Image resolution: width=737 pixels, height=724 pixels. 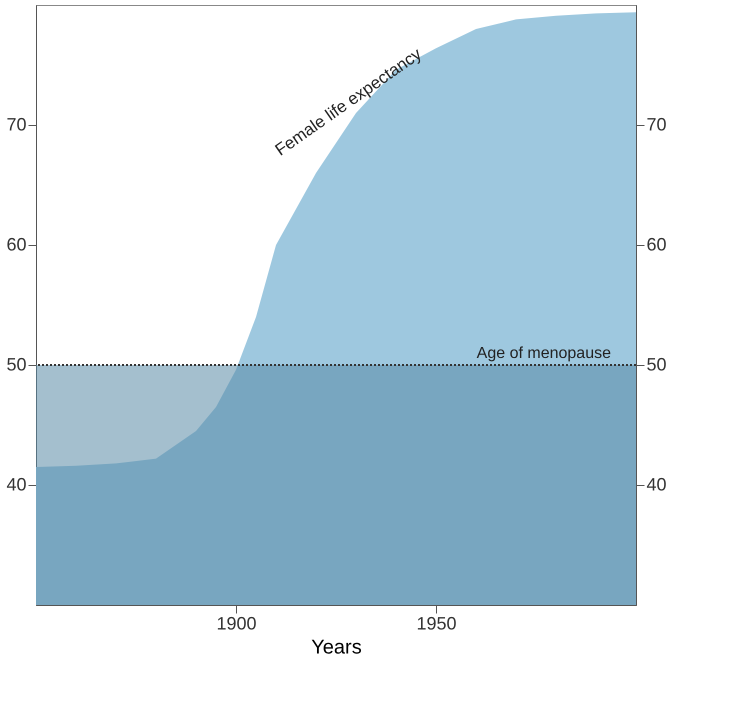 I want to click on y-tick-label: 60, so click(x=16, y=244).